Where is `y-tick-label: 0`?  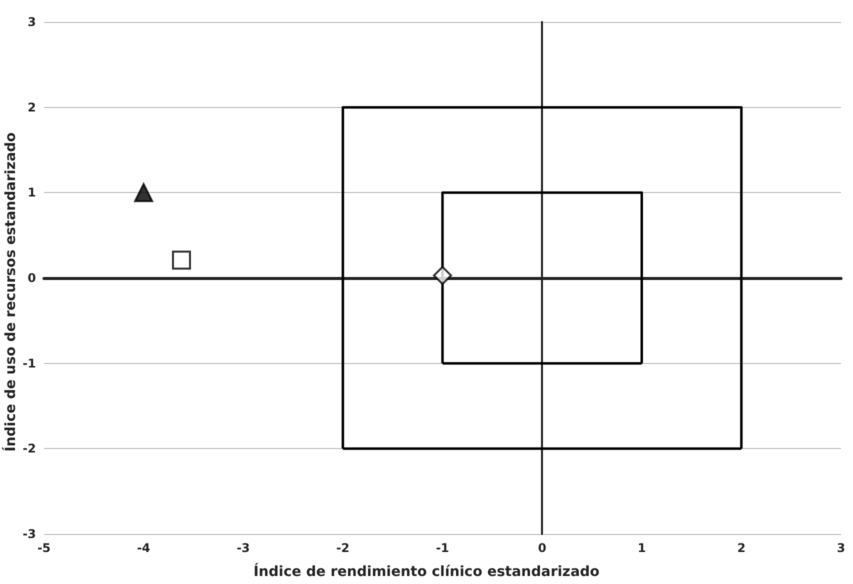 y-tick-label: 0 is located at coordinates (32, 278).